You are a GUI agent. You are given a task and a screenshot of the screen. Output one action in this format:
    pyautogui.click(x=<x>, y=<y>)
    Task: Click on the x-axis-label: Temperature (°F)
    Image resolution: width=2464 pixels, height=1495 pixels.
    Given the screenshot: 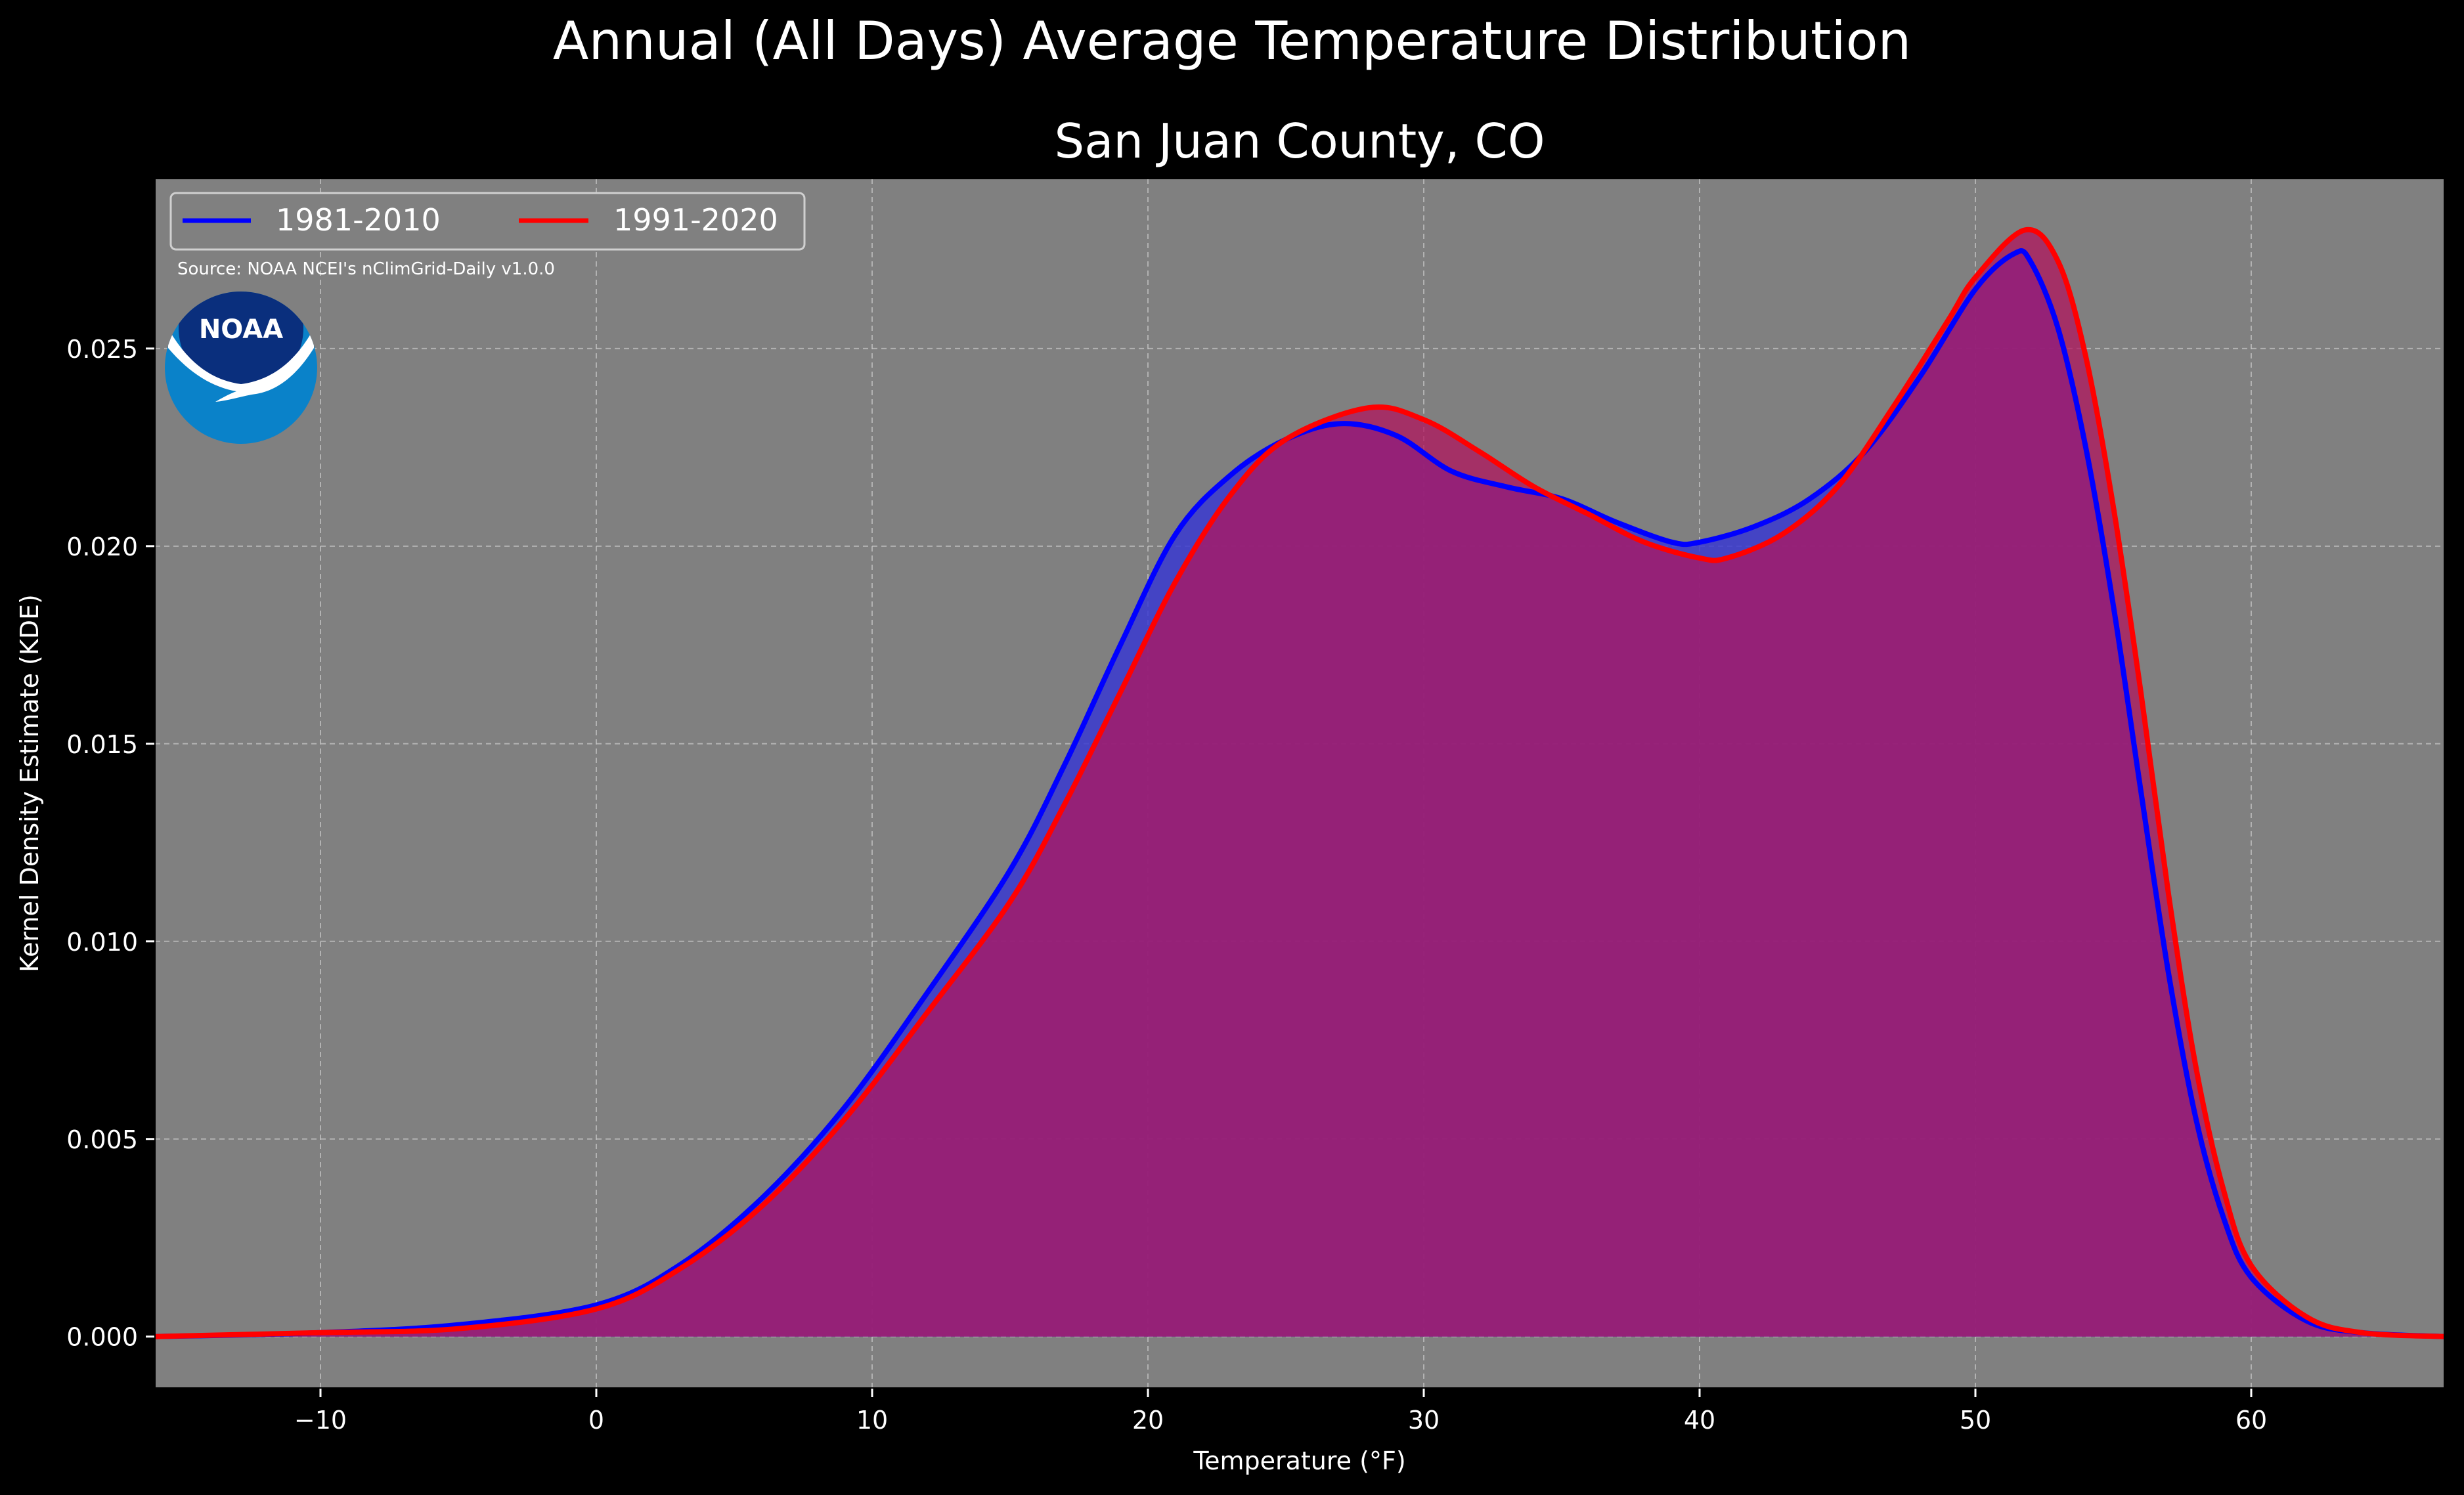 What is the action you would take?
    pyautogui.click(x=1299, y=1460)
    